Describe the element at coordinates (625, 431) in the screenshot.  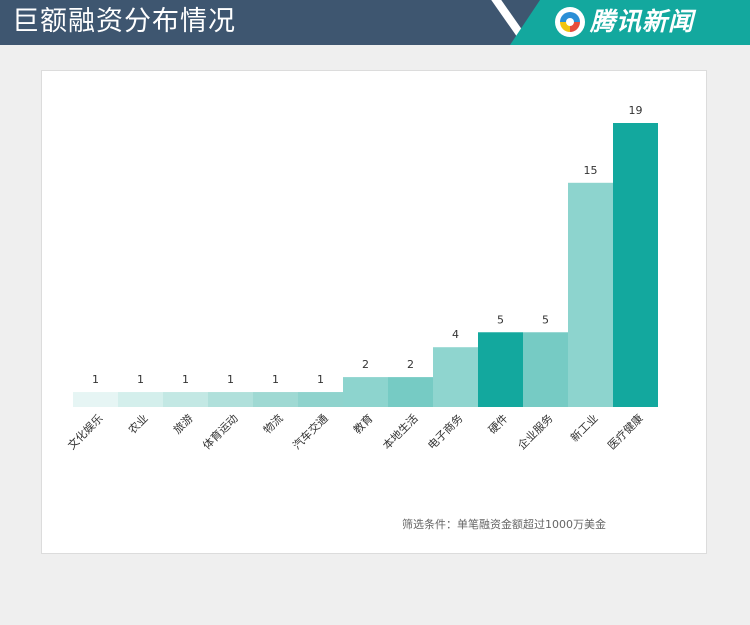
I see `x-tick-label: 医疗健康` at that location.